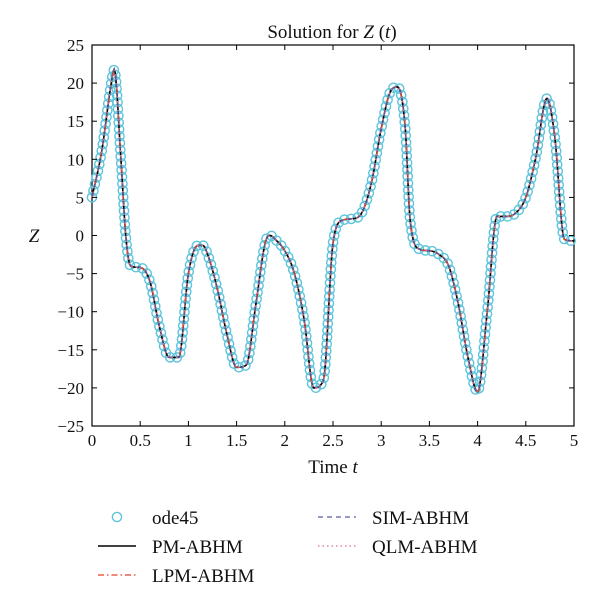  I want to click on legend-item-sim-abhm: SIM-ABHM, so click(393, 518).